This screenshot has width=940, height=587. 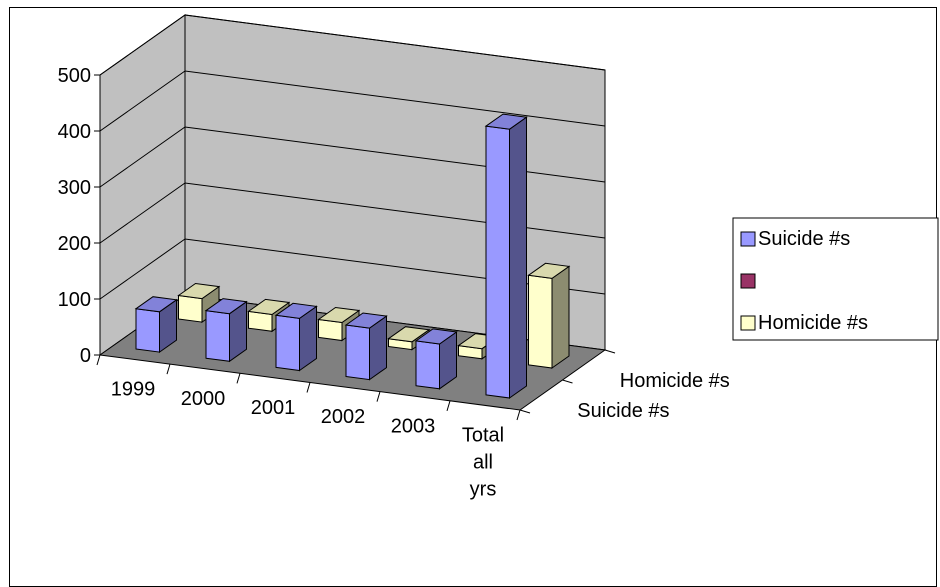 What do you see at coordinates (74, 300) in the screenshot?
I see `y-tick-label: 100` at bounding box center [74, 300].